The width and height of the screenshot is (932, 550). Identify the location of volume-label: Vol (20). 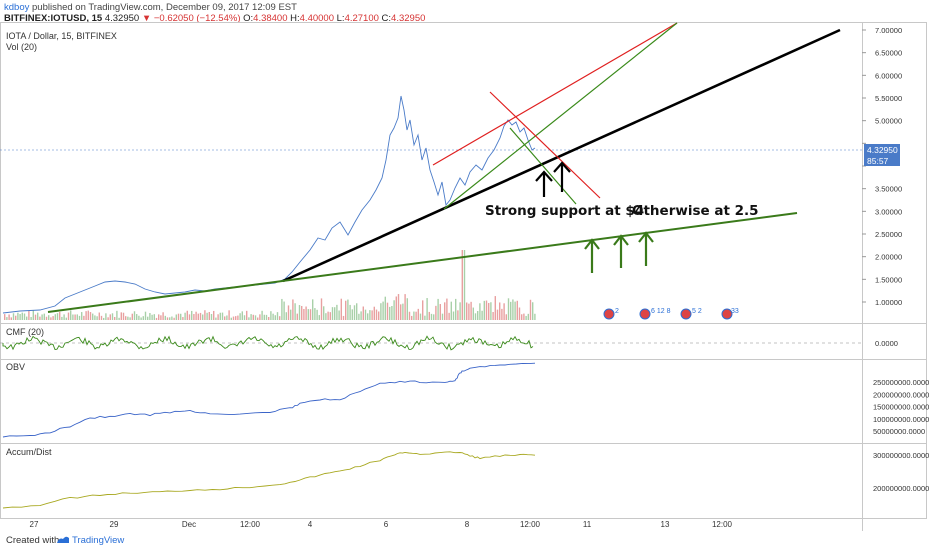
(21, 47).